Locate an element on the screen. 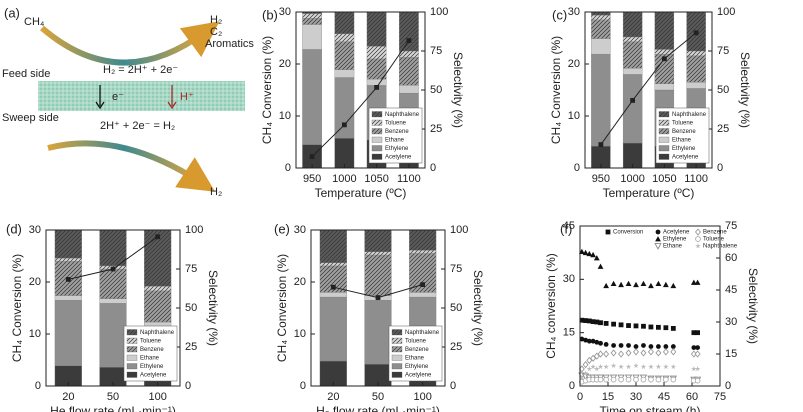  y2-tick-label: 60 is located at coordinates (731, 258).